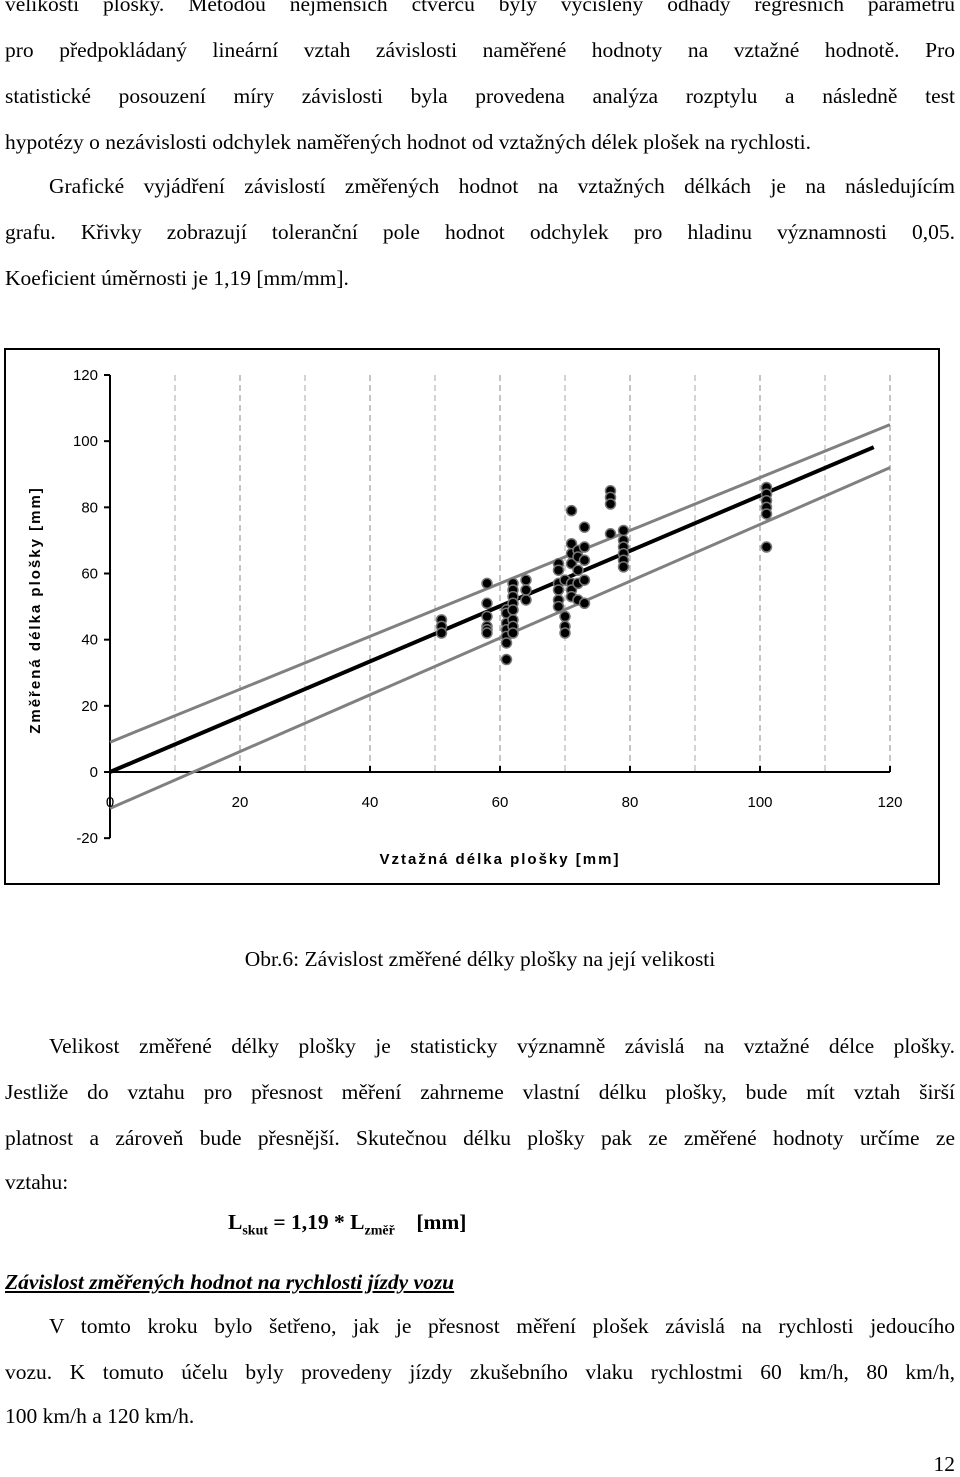  What do you see at coordinates (240, 802) in the screenshot?
I see `x-tick-label: 20` at bounding box center [240, 802].